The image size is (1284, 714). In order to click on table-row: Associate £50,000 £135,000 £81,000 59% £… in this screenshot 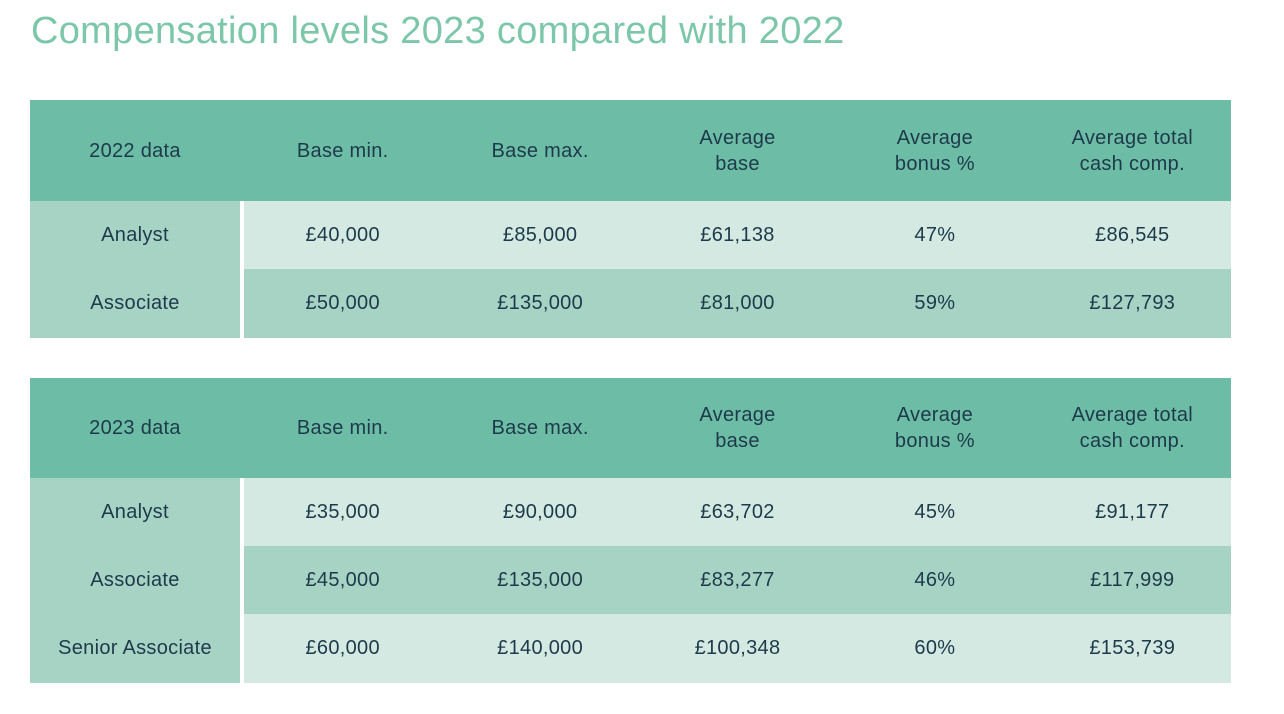, I will do `click(630, 303)`.